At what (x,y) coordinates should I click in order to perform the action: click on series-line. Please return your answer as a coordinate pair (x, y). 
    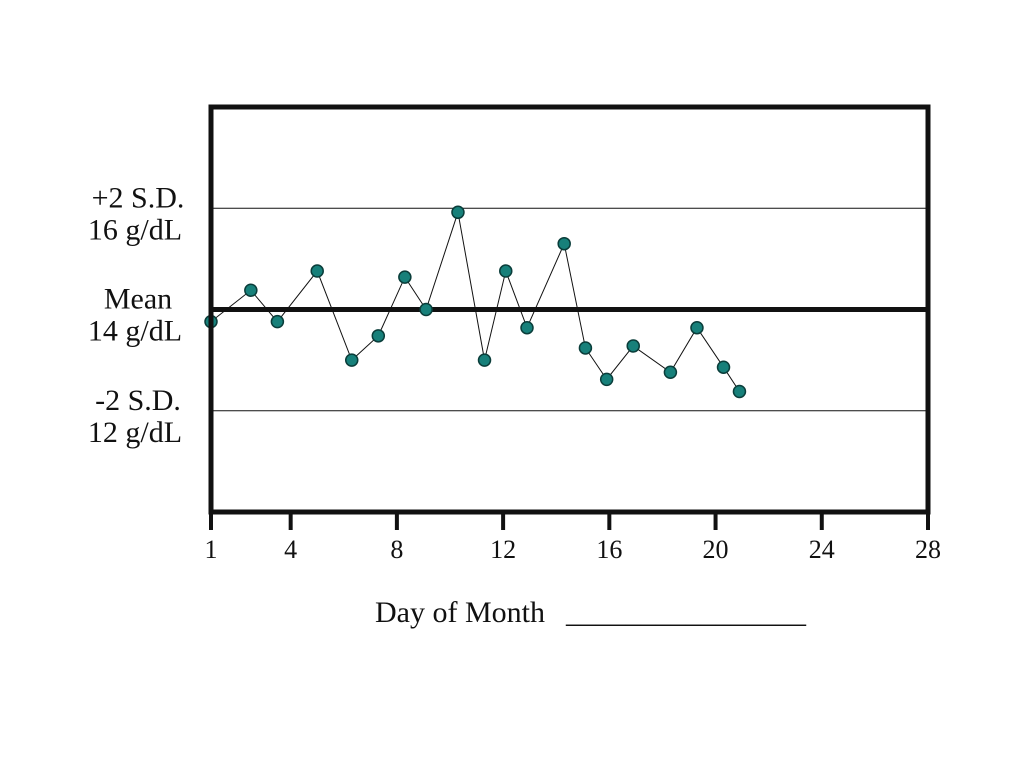
    Looking at the image, I should click on (475, 302).